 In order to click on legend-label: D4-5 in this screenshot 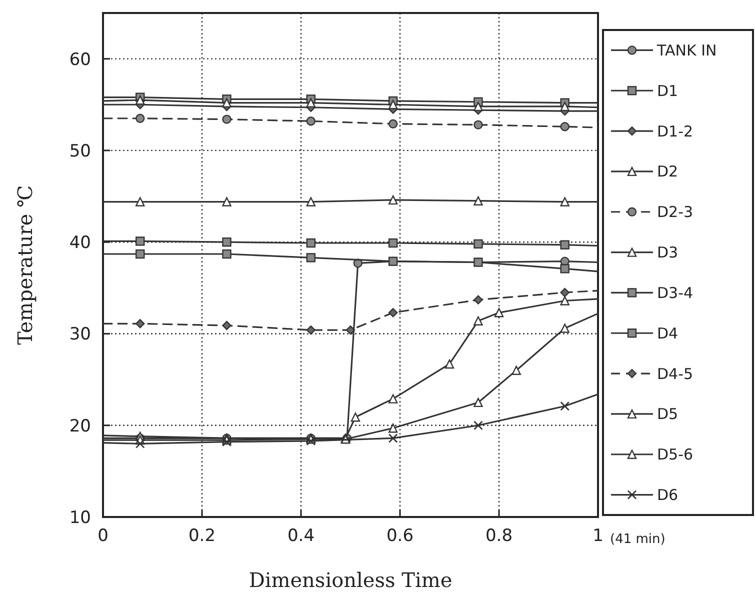, I will do `click(675, 373)`.